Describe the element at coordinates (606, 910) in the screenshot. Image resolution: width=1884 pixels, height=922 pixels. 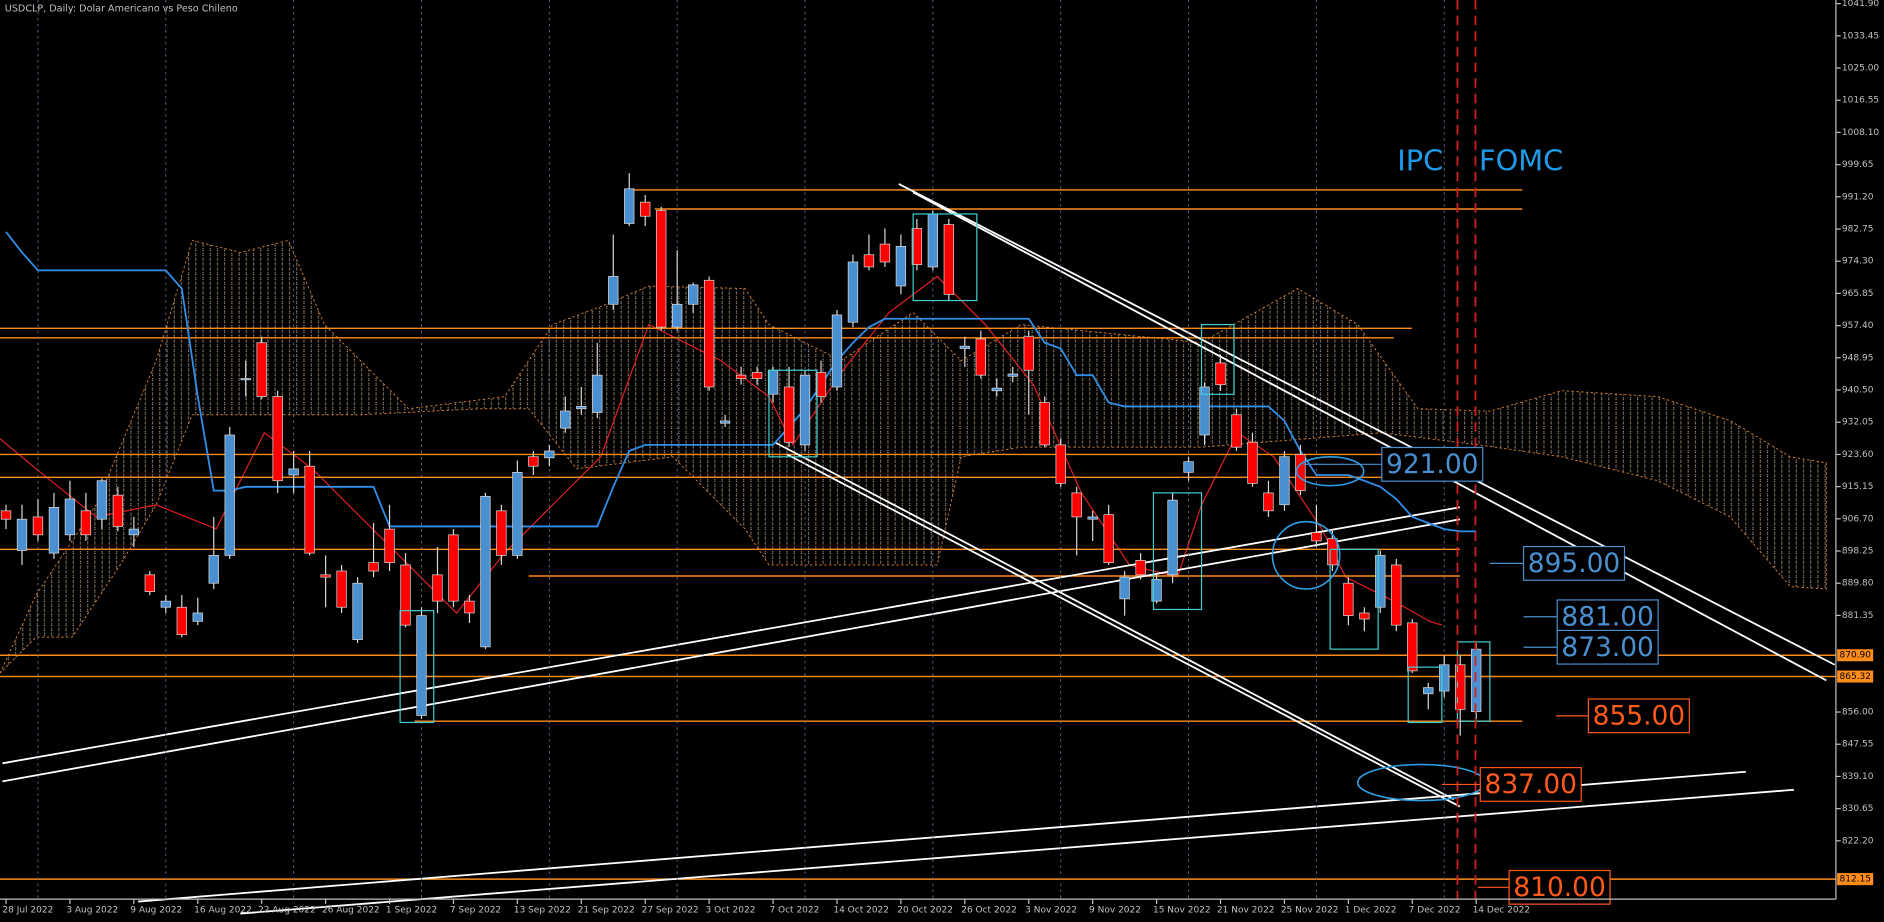
I see `x-tick-label: 21 Sep 2022` at that location.